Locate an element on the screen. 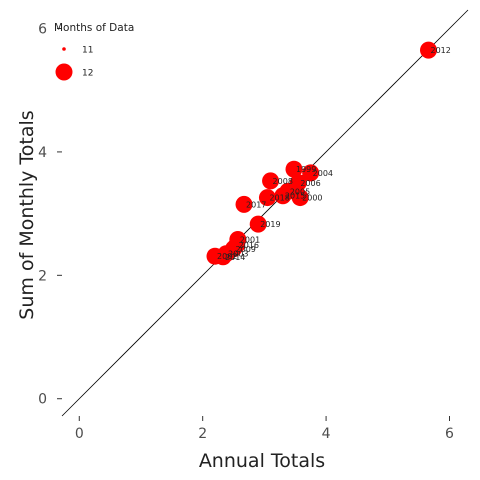 This screenshot has height=480, width=480. data-point-2008 is located at coordinates (271, 181).